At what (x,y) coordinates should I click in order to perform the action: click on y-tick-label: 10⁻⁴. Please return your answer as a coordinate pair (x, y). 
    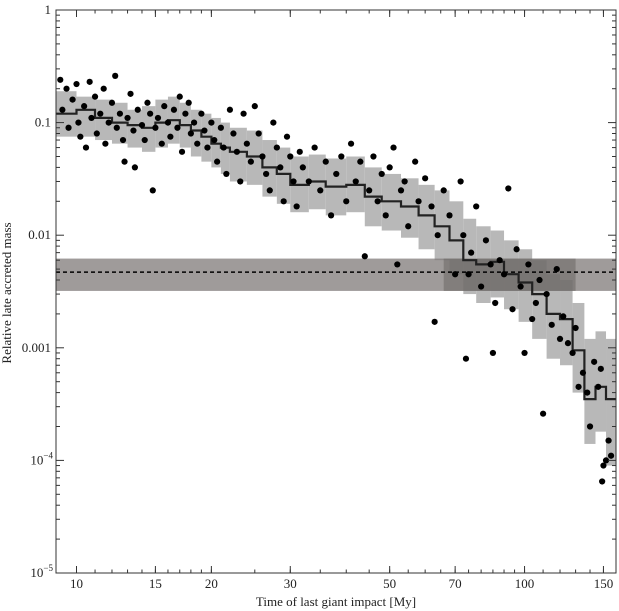
    Looking at the image, I should click on (41, 458).